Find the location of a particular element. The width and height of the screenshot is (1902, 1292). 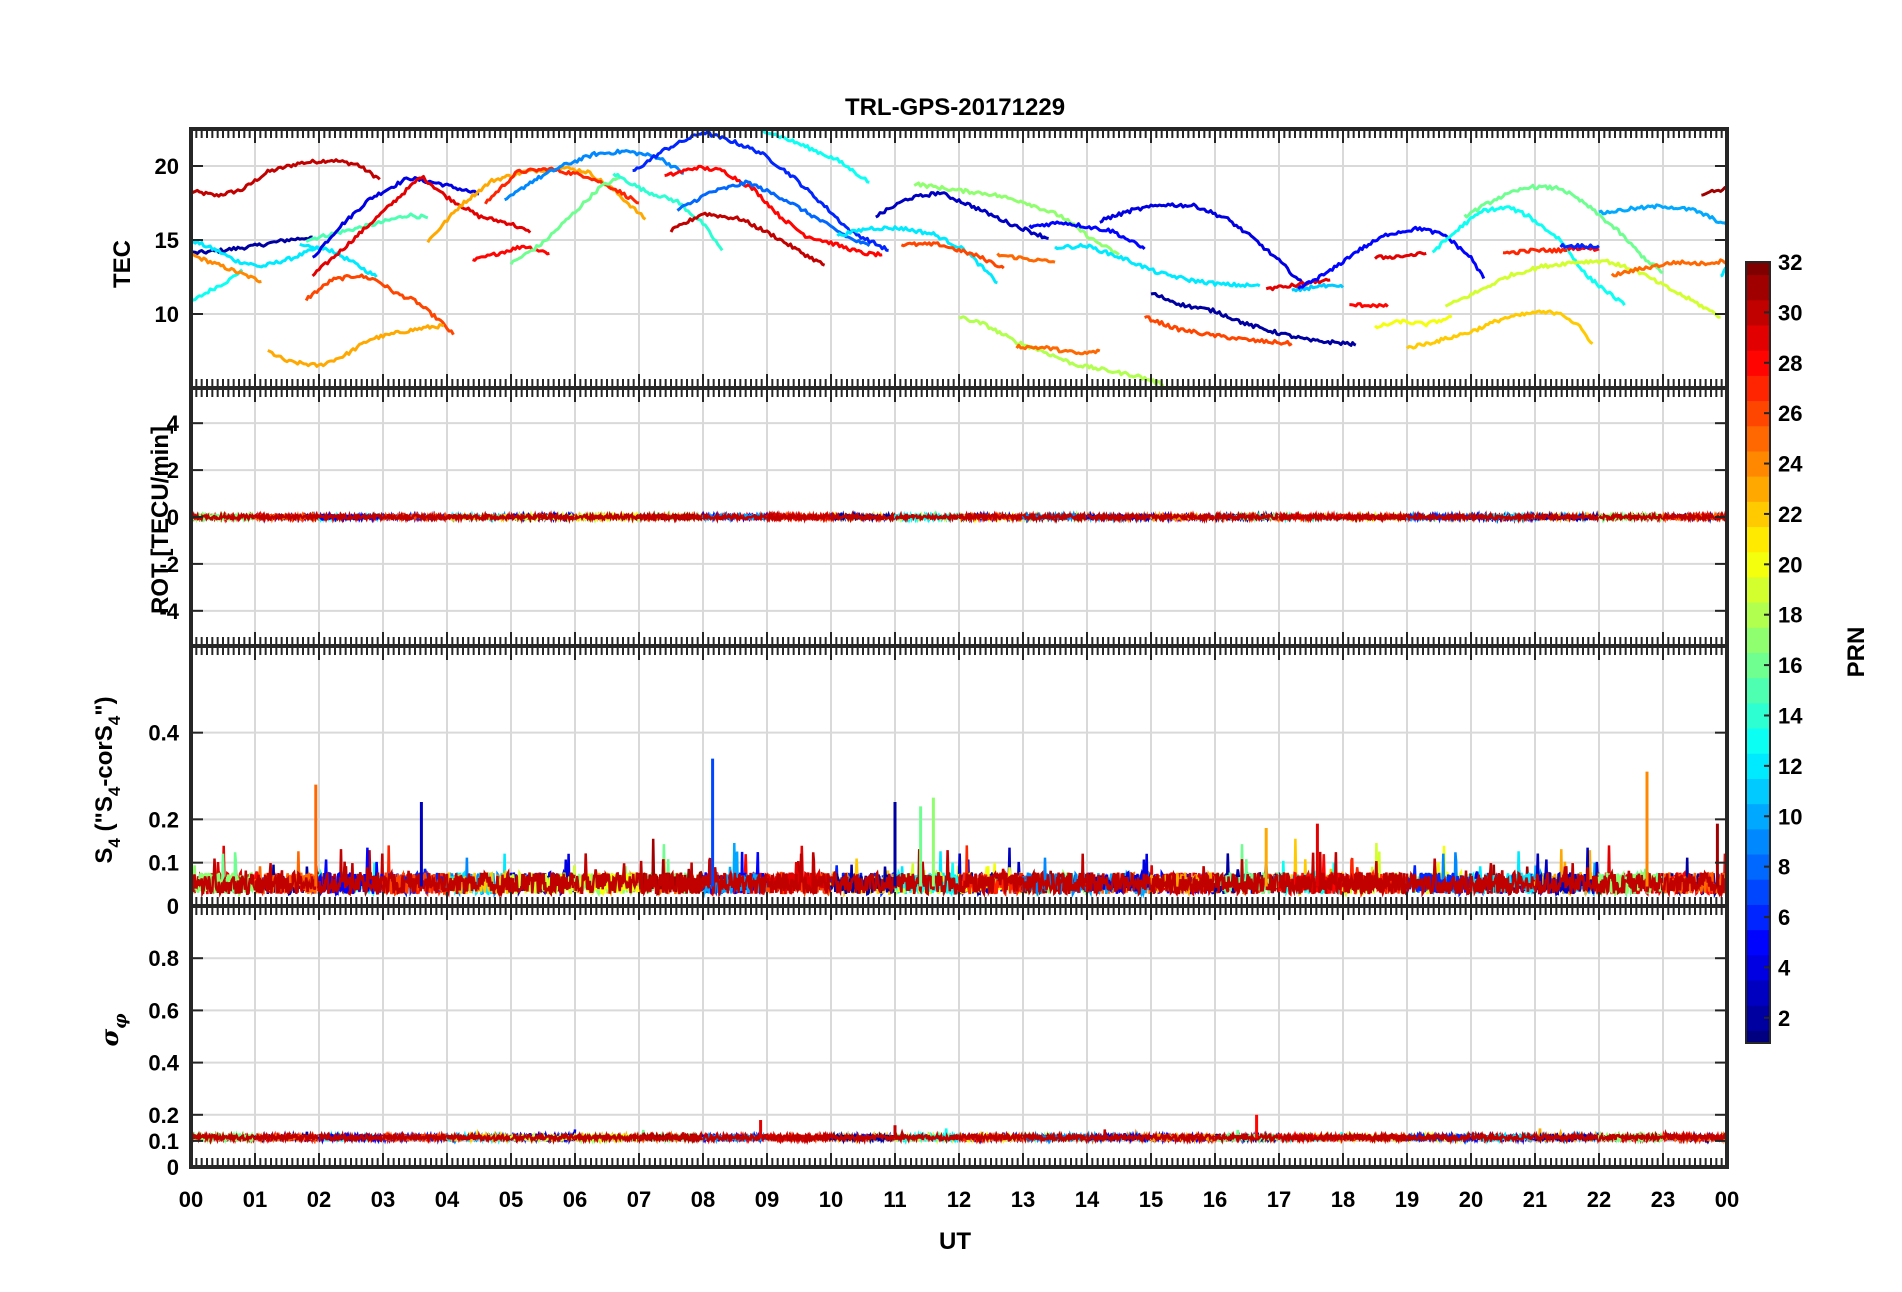

rot-data is located at coordinates (959, 517).